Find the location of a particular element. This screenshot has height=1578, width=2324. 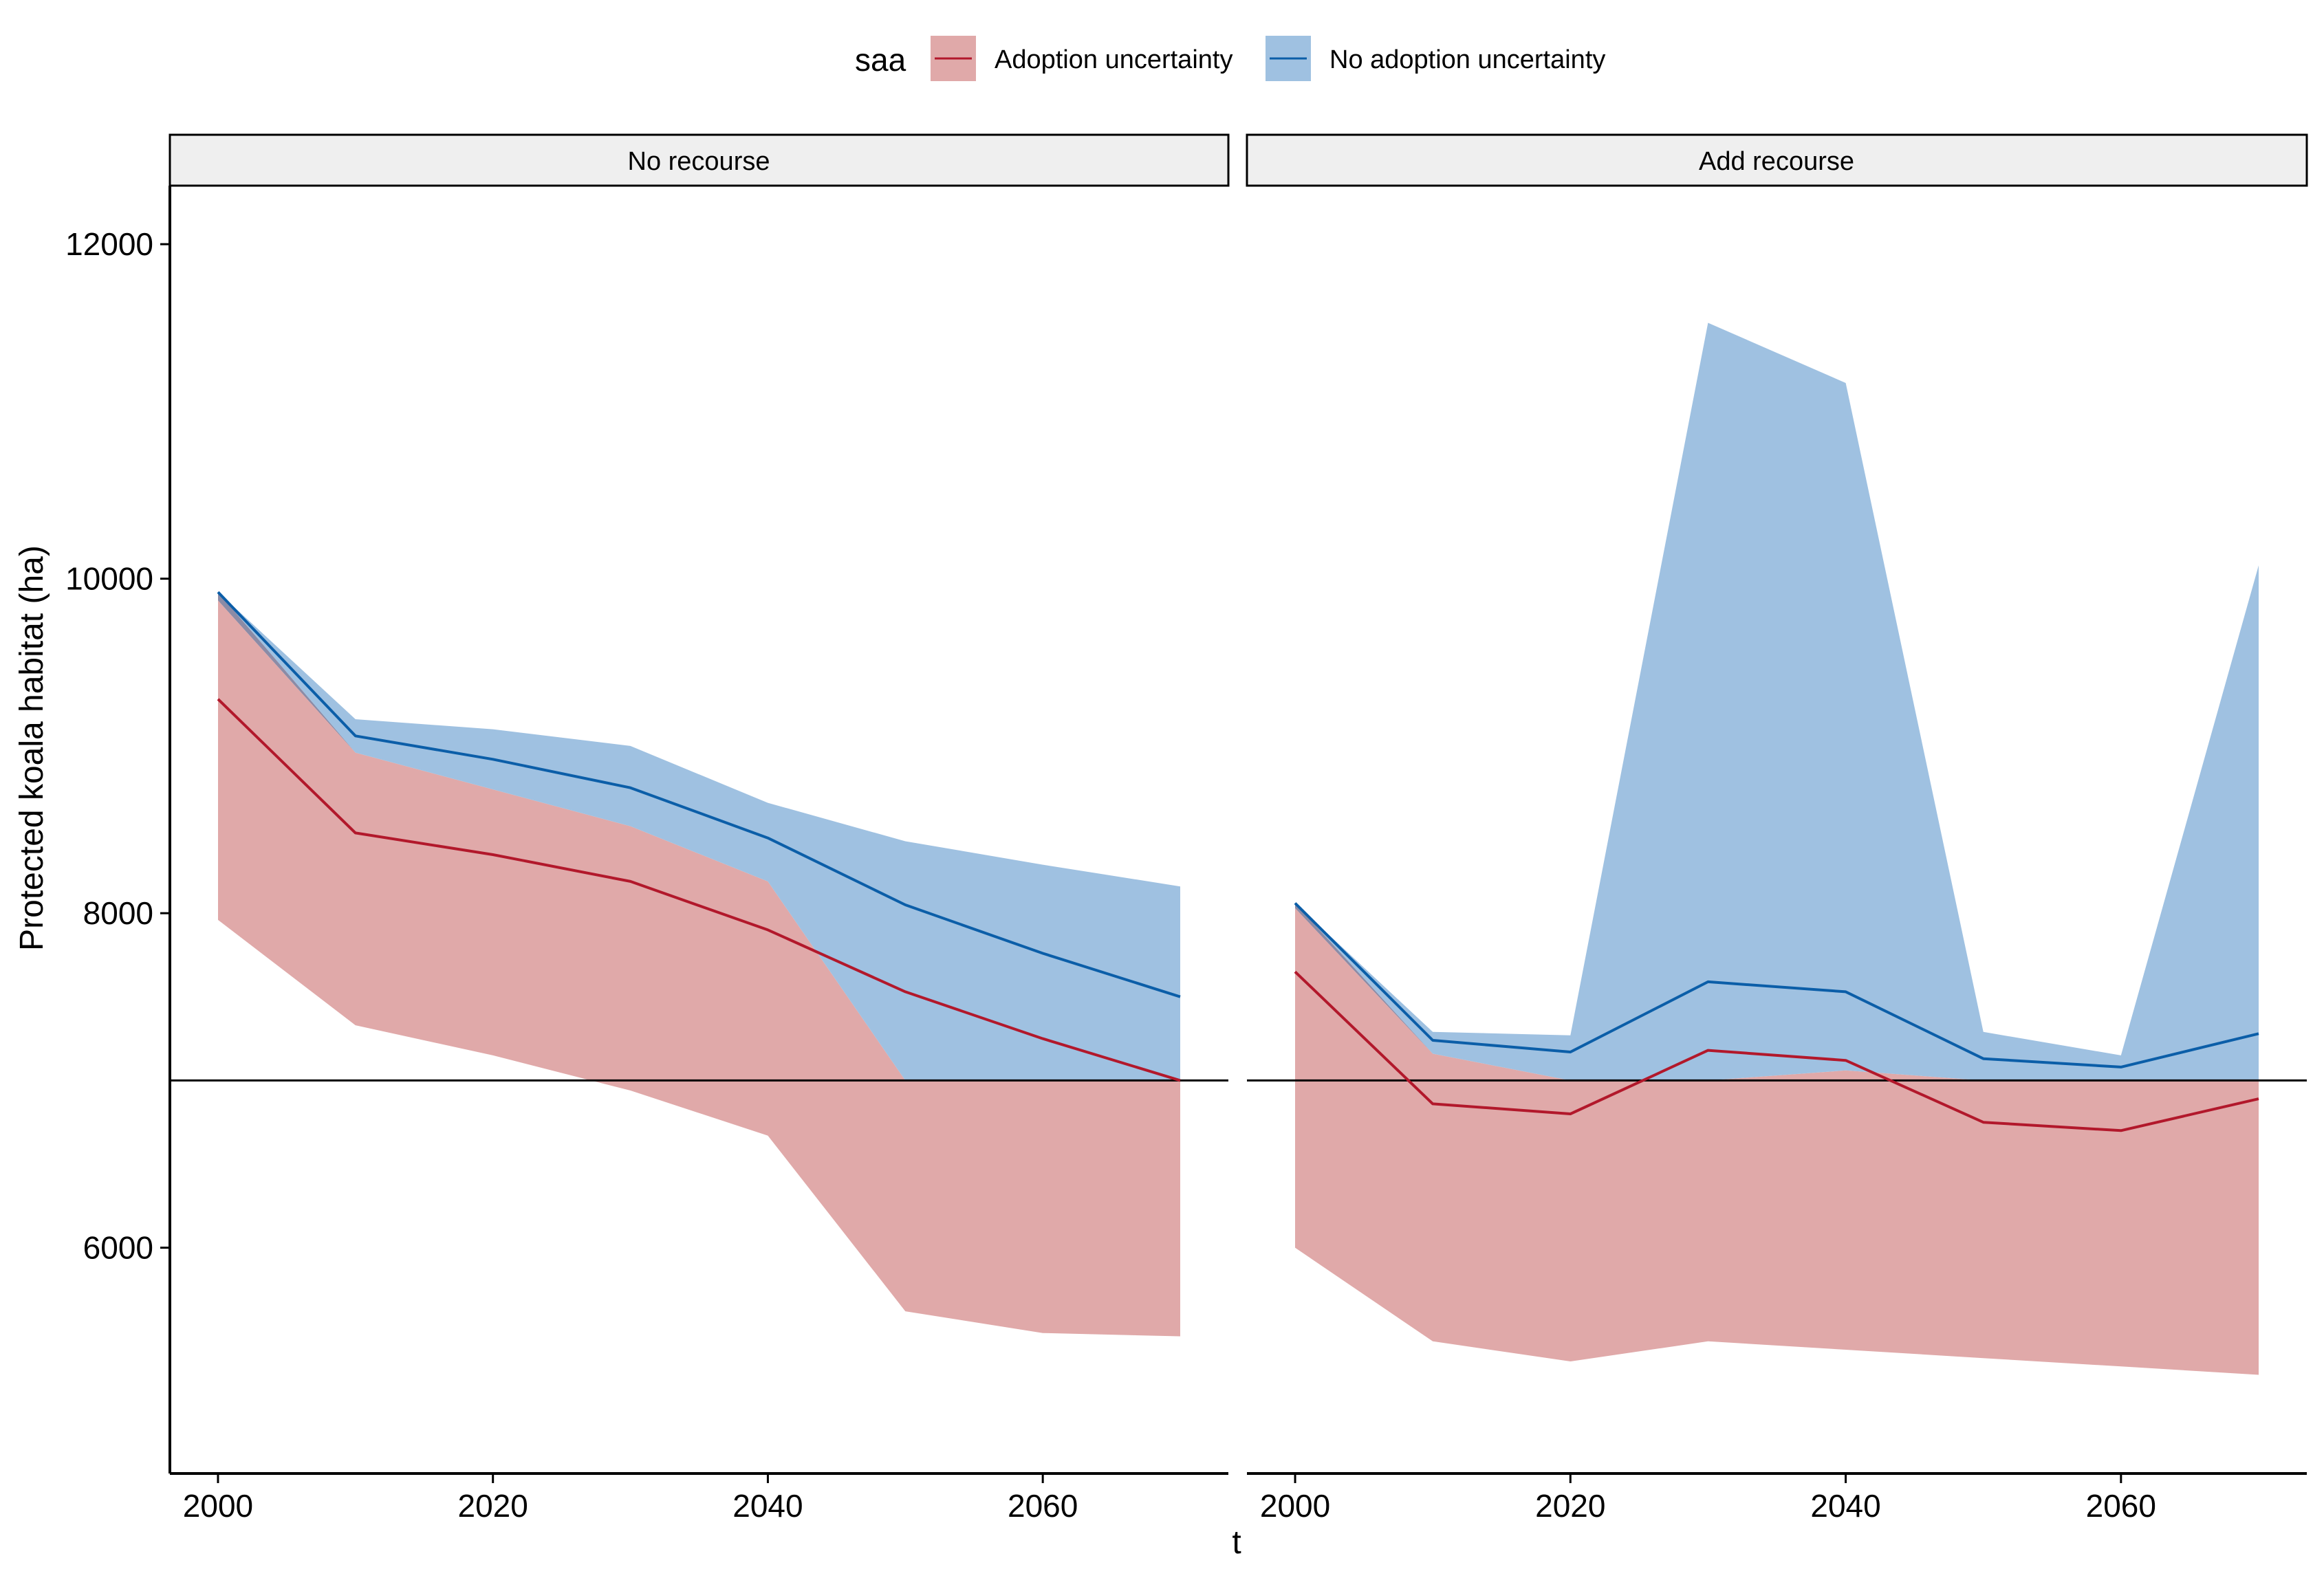

y-tick-label-10000: 10000 is located at coordinates (109, 579).